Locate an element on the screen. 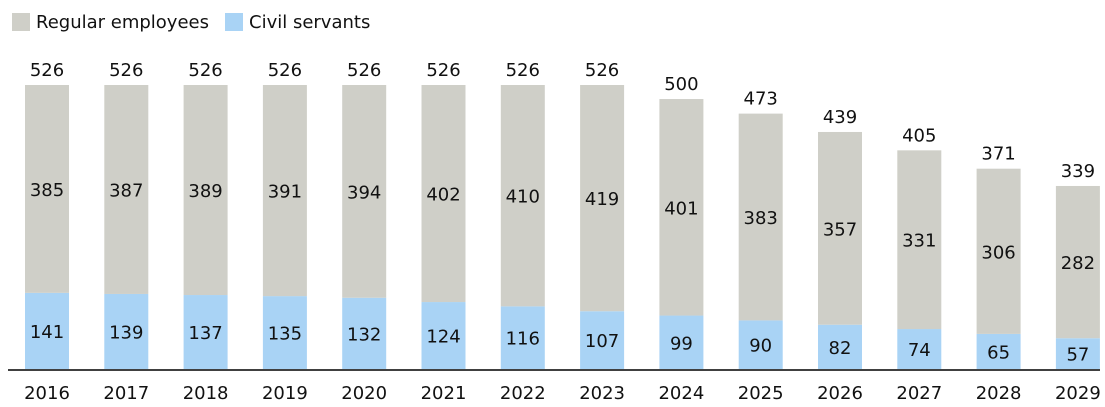  segment-label: 410 is located at coordinates (523, 197).